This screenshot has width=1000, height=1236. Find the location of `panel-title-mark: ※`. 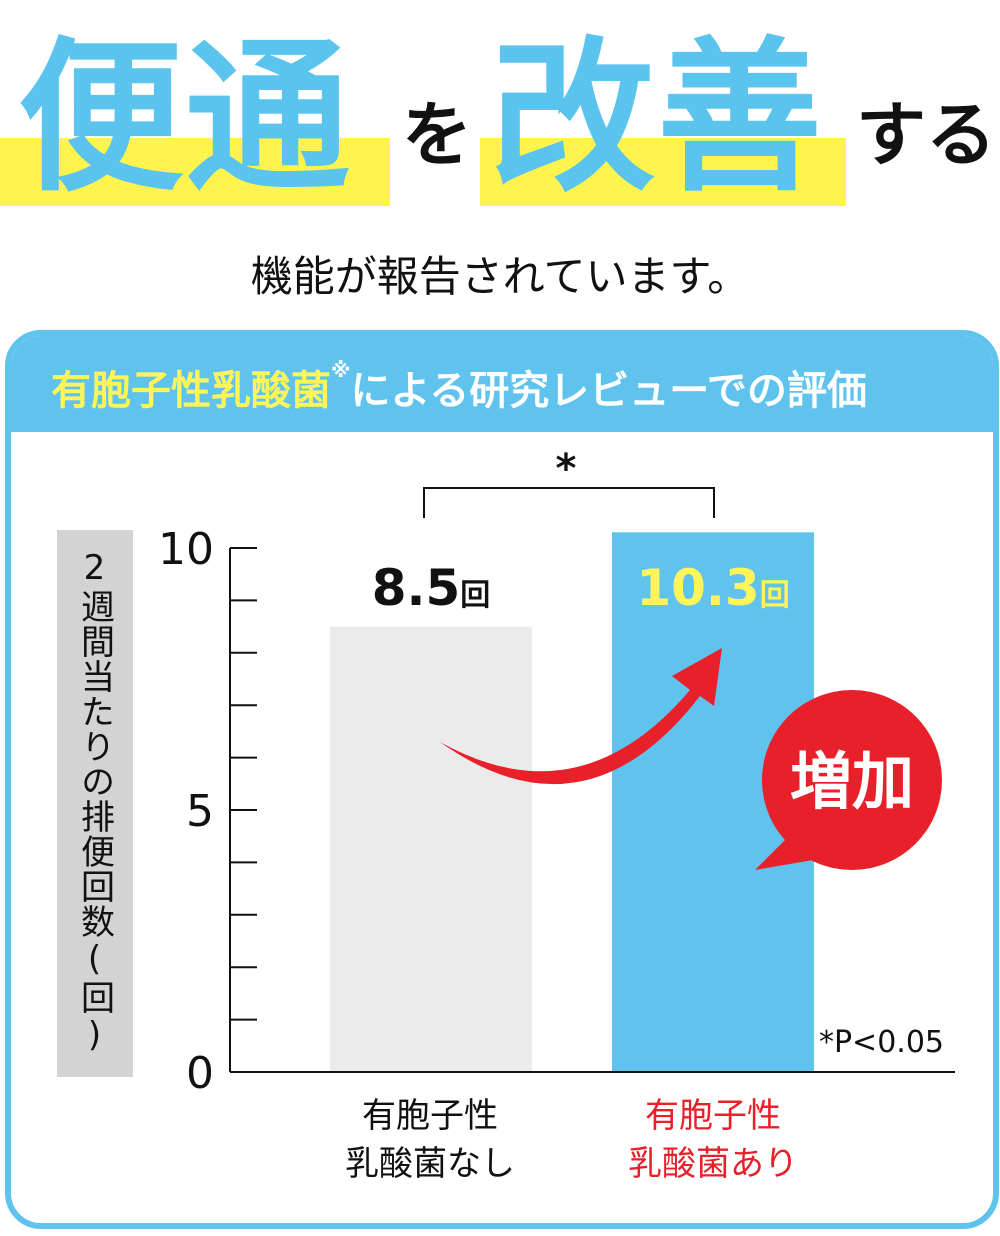

panel-title-mark: ※ is located at coordinates (341, 370).